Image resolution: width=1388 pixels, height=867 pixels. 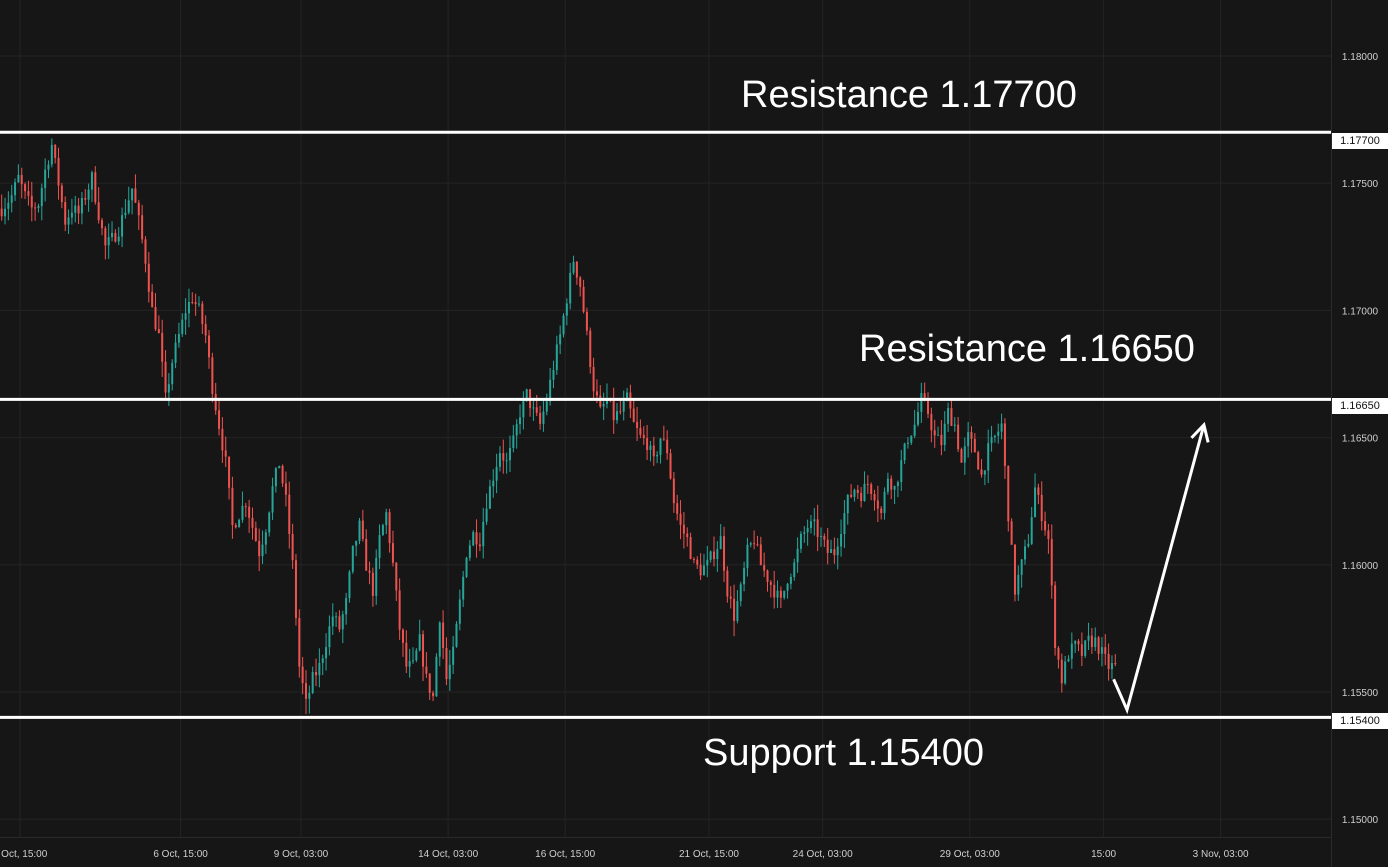 What do you see at coordinates (1360, 566) in the screenshot?
I see `price-tick-label: 1.16000` at bounding box center [1360, 566].